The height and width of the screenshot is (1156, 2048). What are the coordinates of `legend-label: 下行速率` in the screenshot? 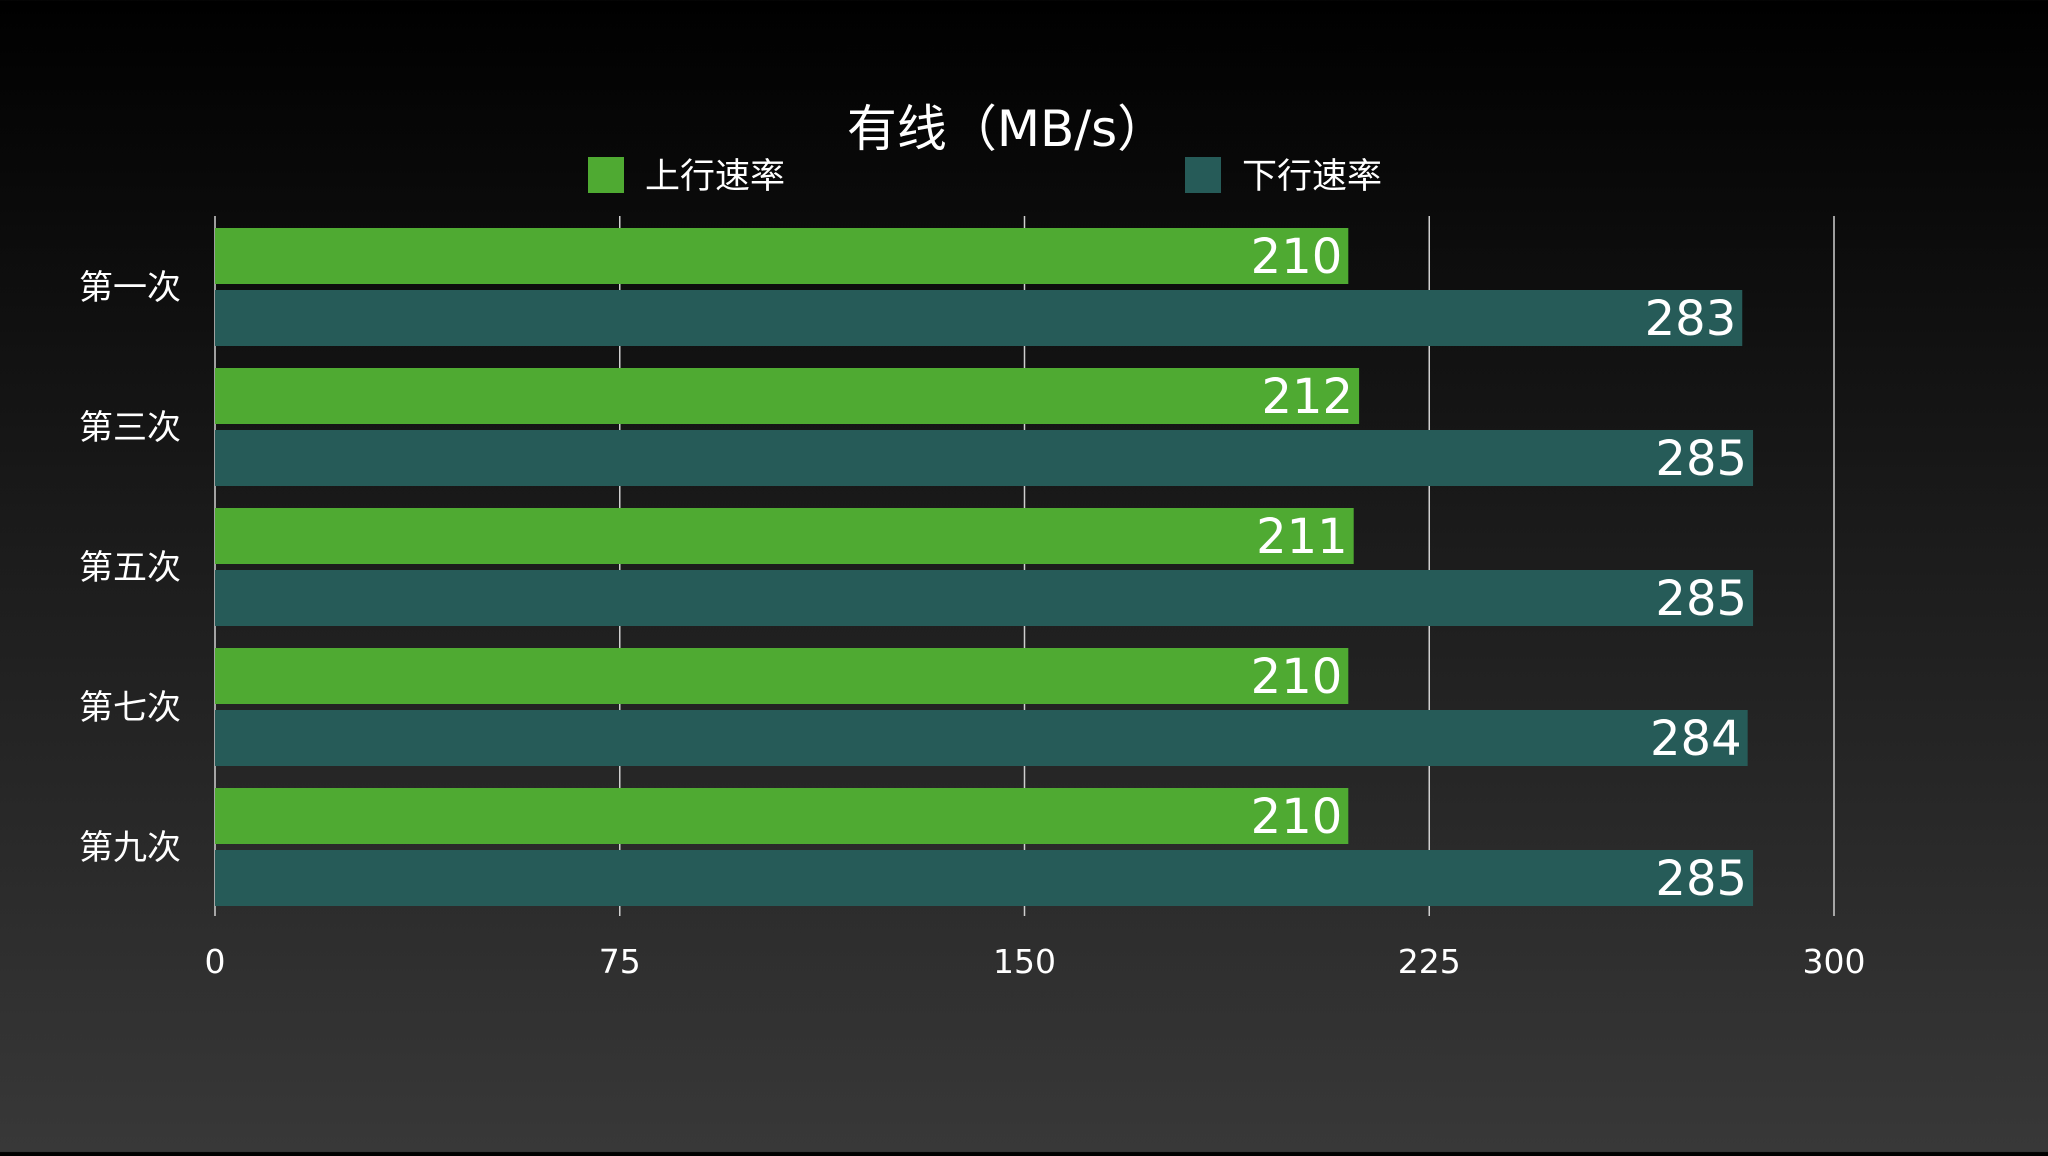 It's located at (1312, 177).